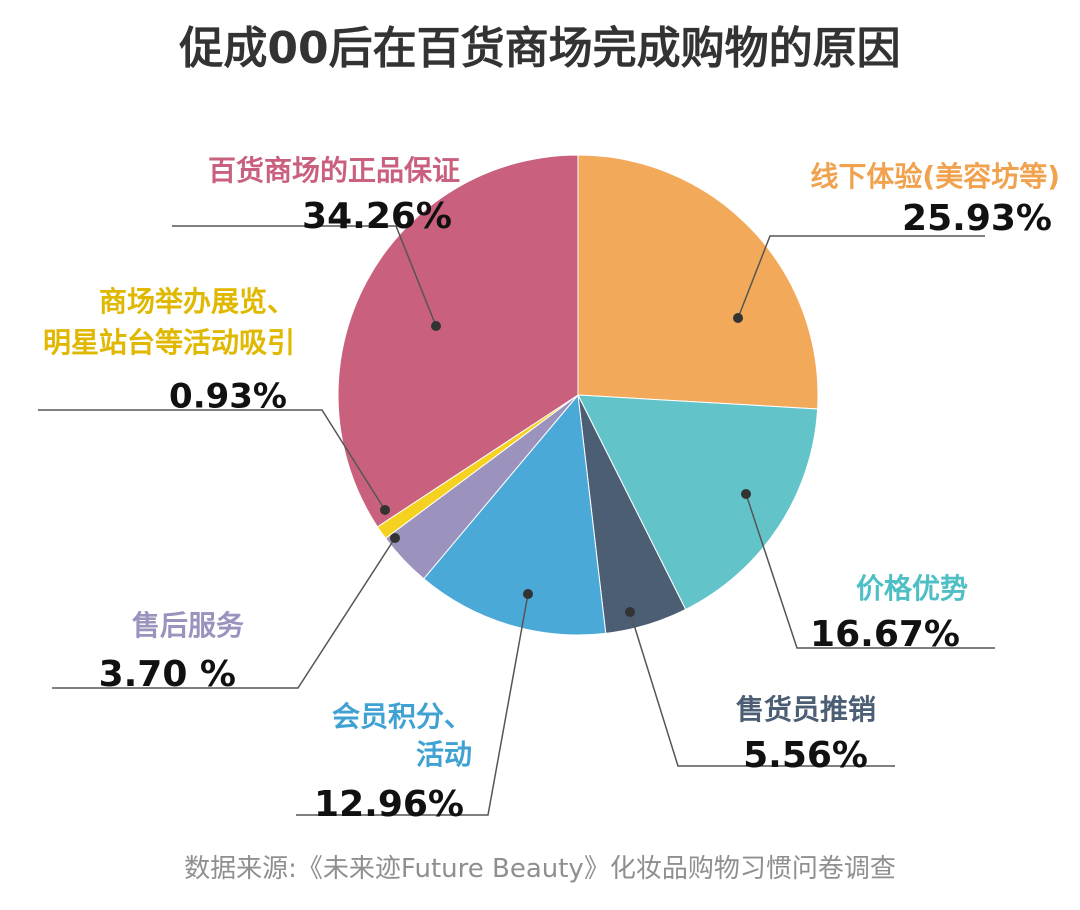 Image resolution: width=1080 pixels, height=910 pixels. I want to click on slice-value-6: 0.93%, so click(228, 397).